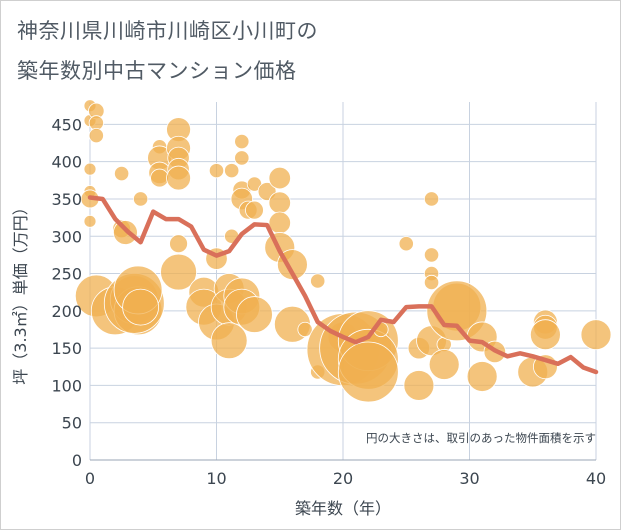 This screenshot has height=530, width=621. Describe the element at coordinates (66, 124) in the screenshot. I see `y-tick-label: 450` at that location.